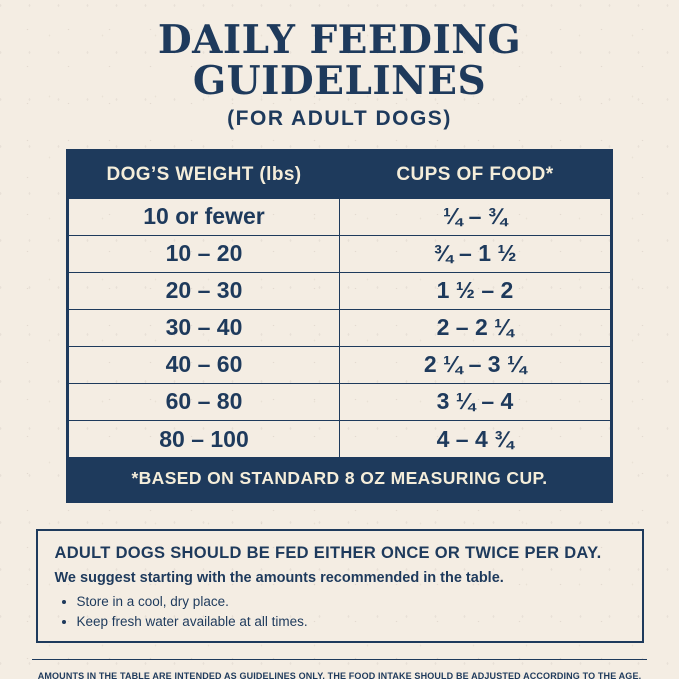 This screenshot has width=679, height=679. What do you see at coordinates (203, 364) in the screenshot?
I see `weight-cell: 40 – 60` at bounding box center [203, 364].